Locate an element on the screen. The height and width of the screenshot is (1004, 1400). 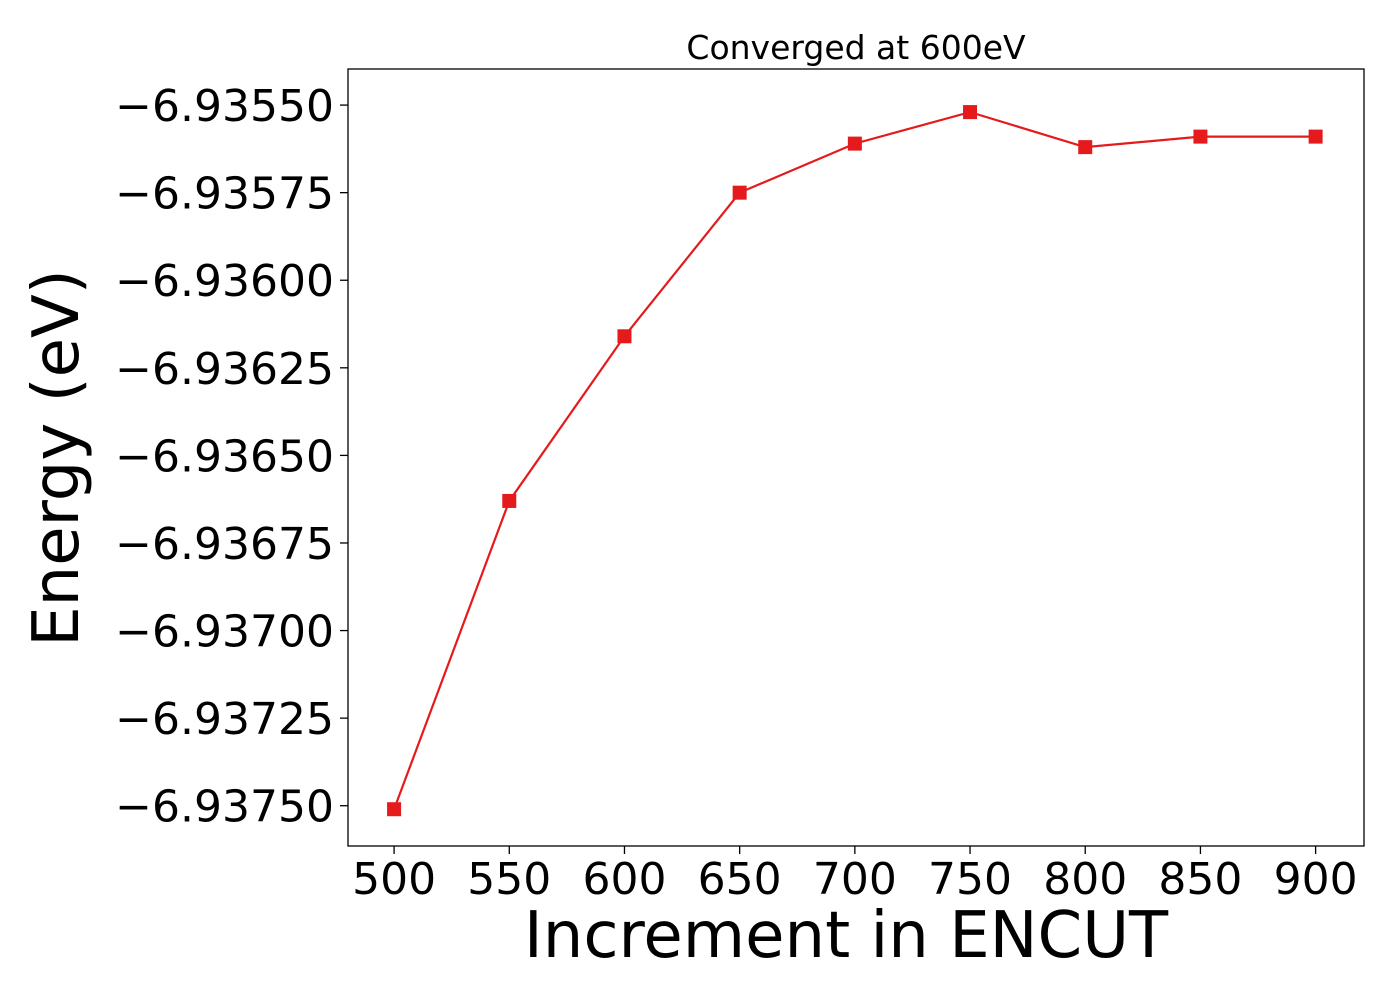
y-tick-label: −6.93675 is located at coordinates (224, 544).